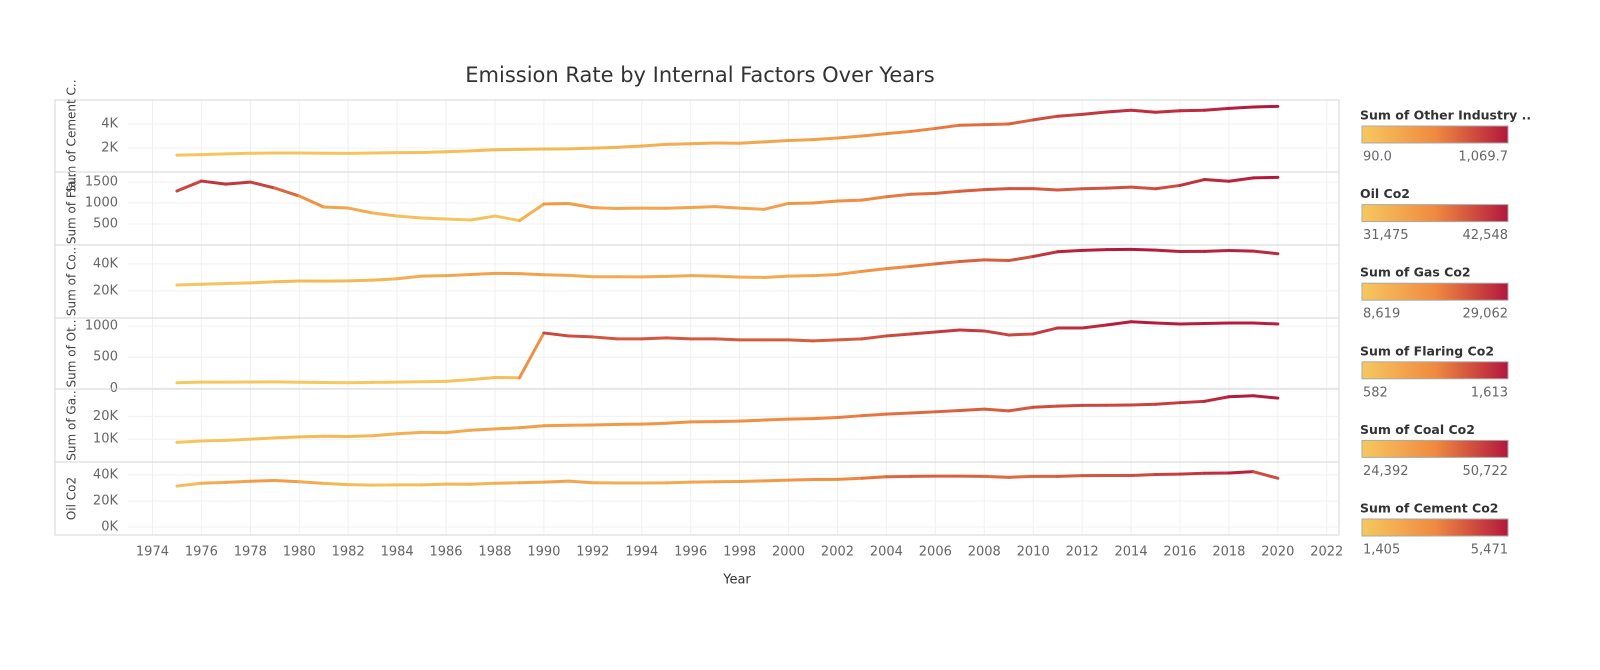 This screenshot has width=1600, height=670. Describe the element at coordinates (114, 388) in the screenshot. I see `y-tick-label: 0` at that location.